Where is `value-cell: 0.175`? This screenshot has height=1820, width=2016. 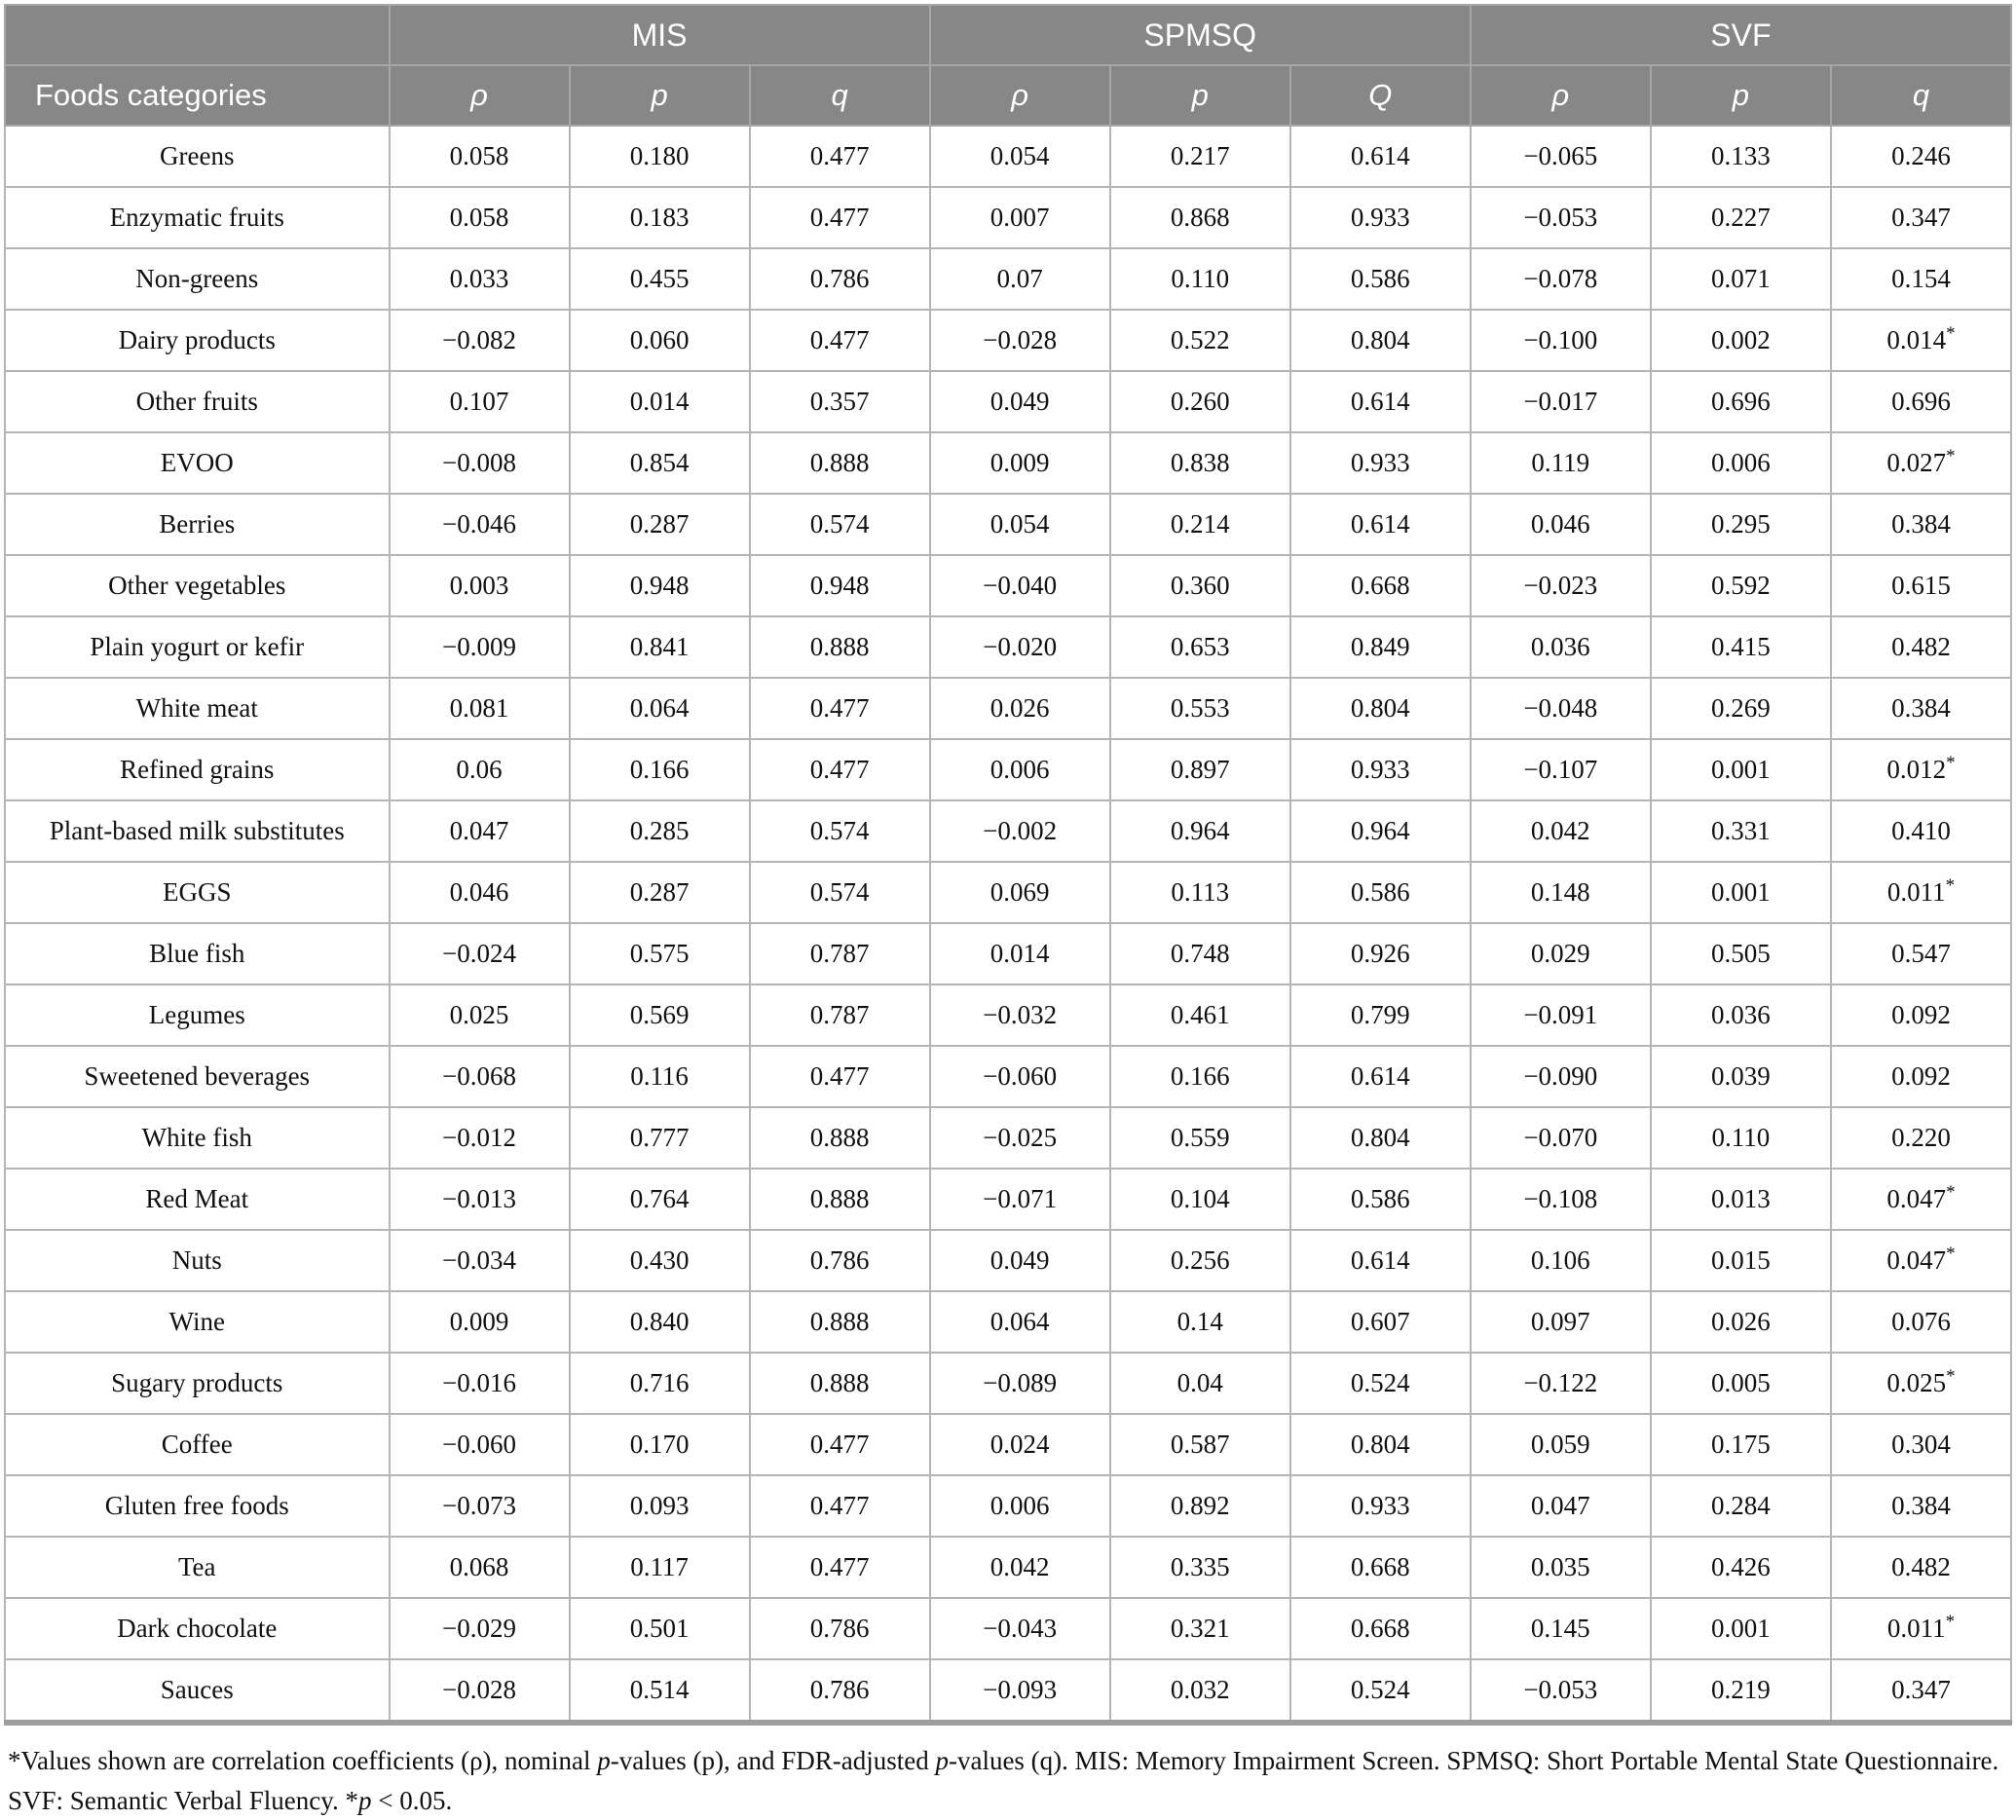 value-cell: 0.175 is located at coordinates (1740, 1444).